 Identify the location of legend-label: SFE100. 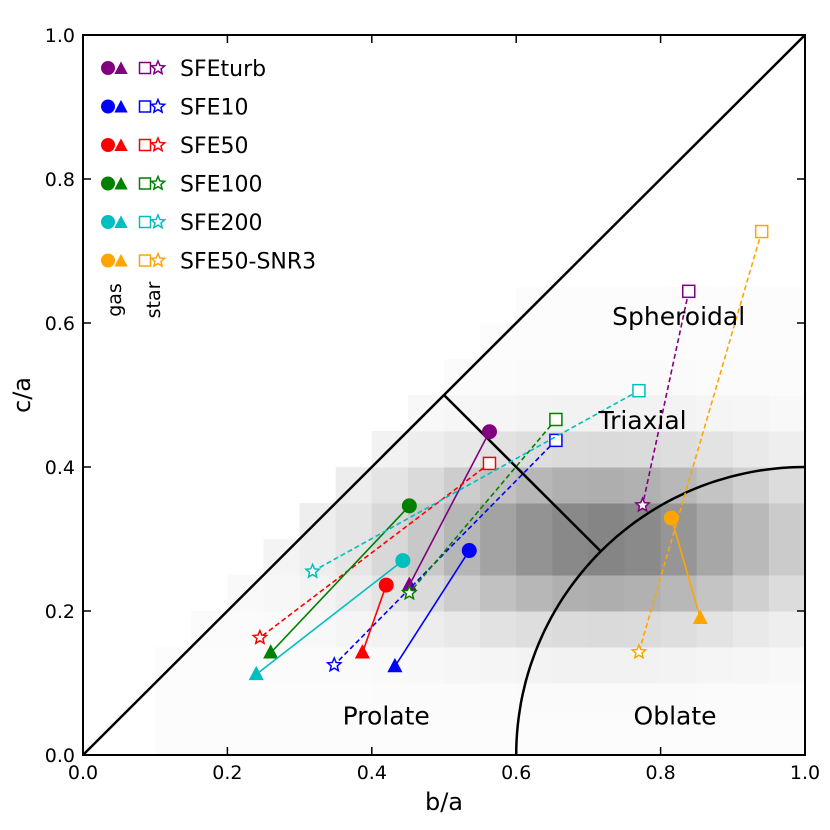
(221, 185).